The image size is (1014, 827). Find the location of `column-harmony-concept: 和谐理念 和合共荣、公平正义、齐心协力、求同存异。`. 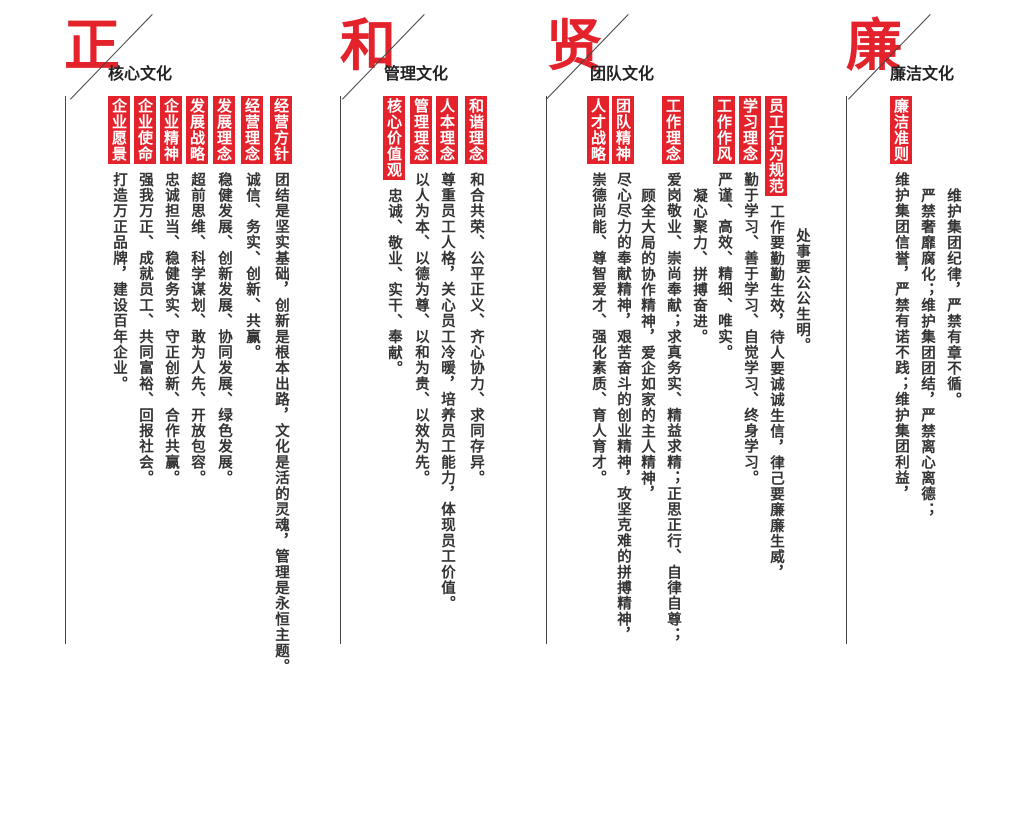

column-harmony-concept: 和谐理念 和合共荣、公平正义、齐心协力、求同存异。 is located at coordinates (476, 291).